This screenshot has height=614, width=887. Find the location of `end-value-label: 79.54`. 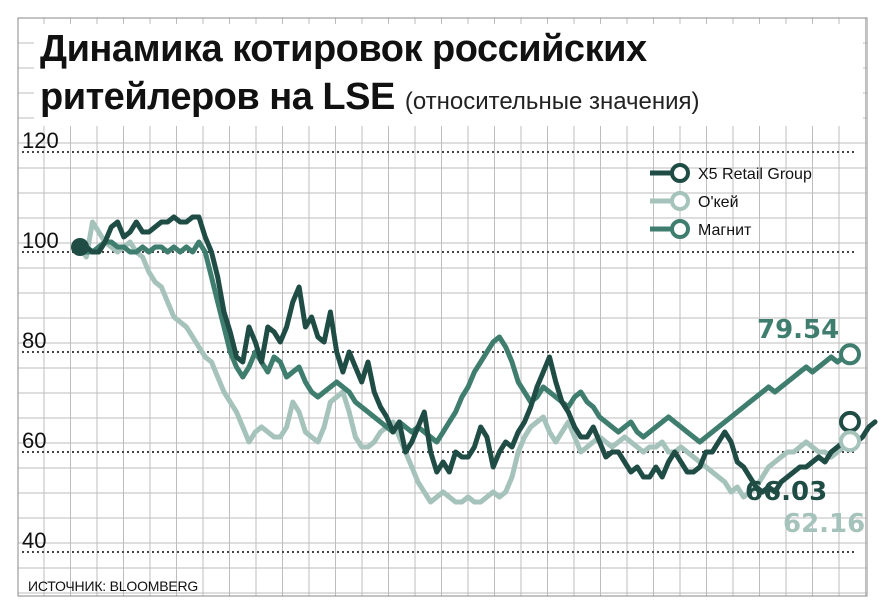

end-value-label: 79.54 is located at coordinates (798, 330).